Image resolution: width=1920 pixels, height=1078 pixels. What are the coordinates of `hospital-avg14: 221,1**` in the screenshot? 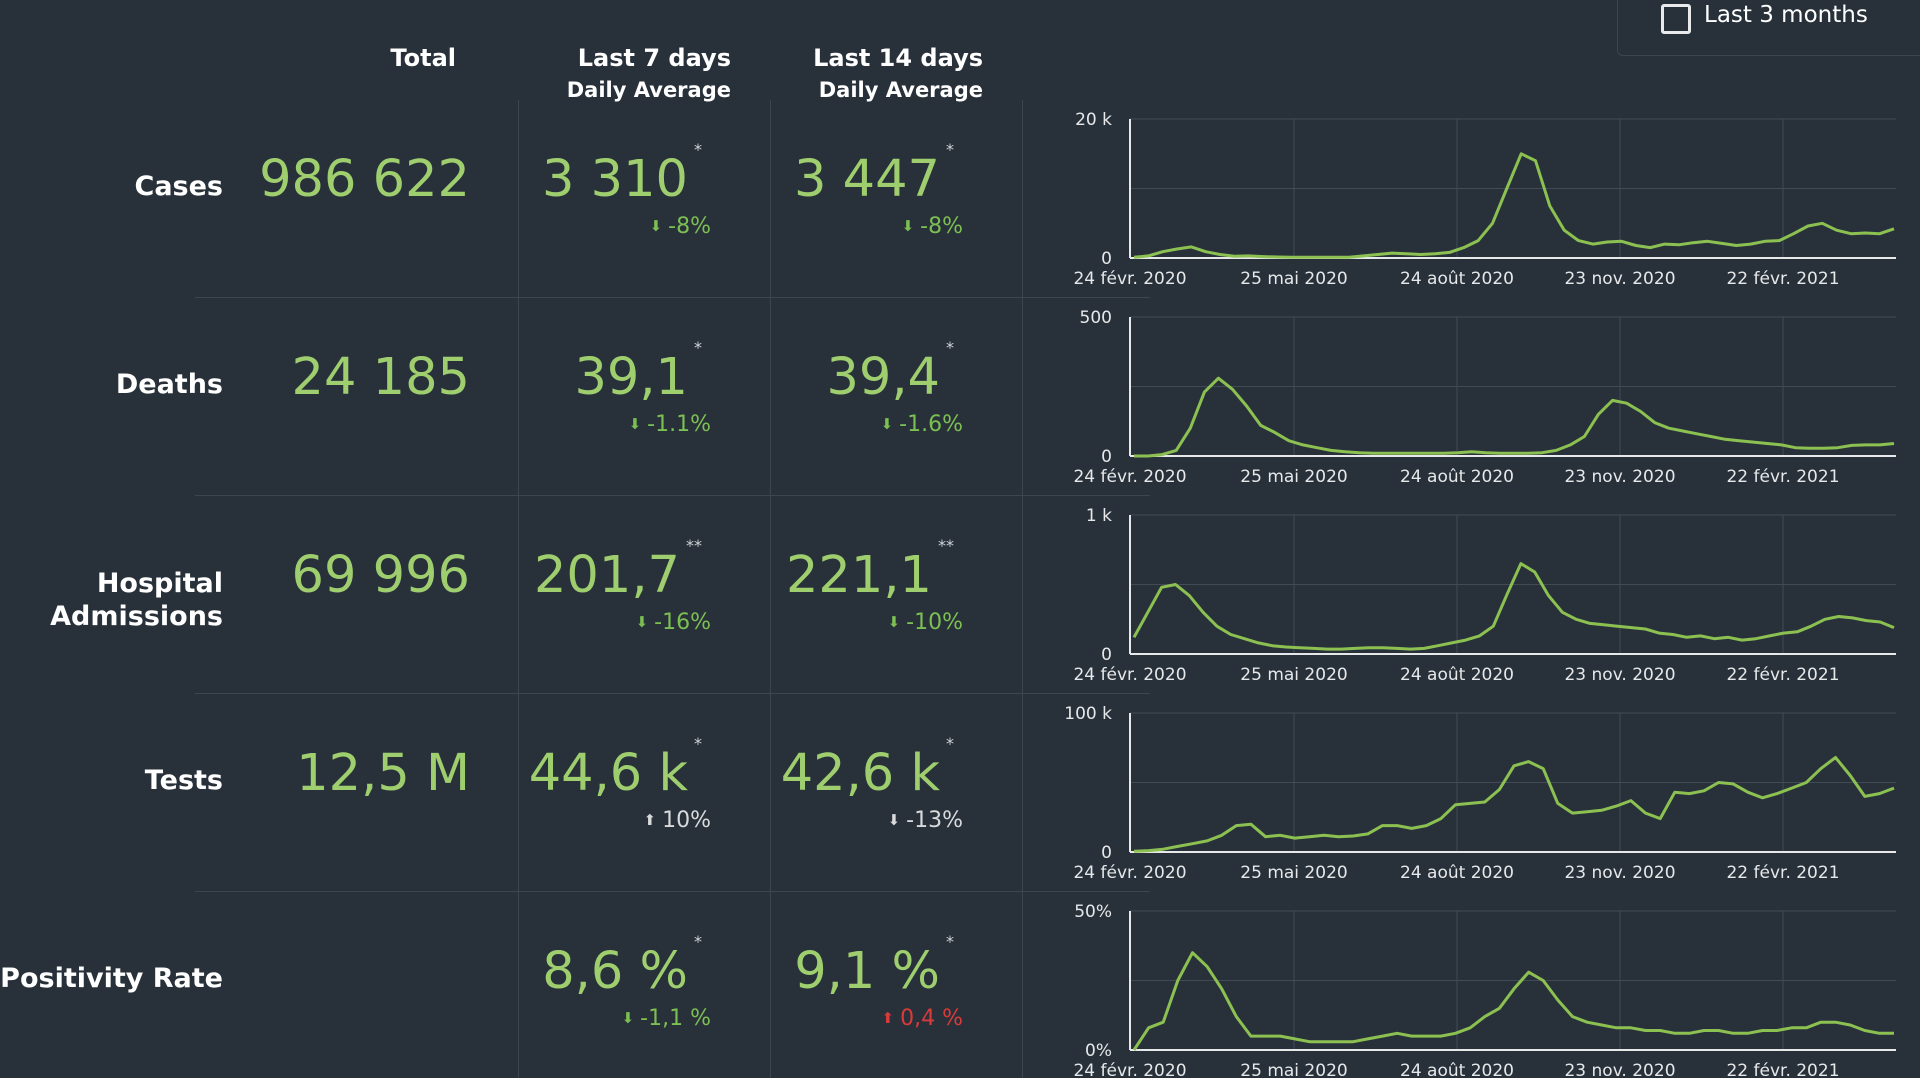 It's located at (869, 570).